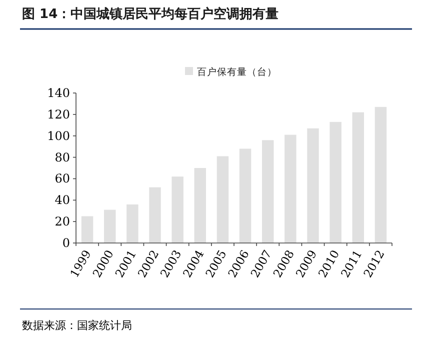 This screenshot has height=341, width=425. What do you see at coordinates (58, 114) in the screenshot?
I see `y-tick-label: 120` at bounding box center [58, 114].